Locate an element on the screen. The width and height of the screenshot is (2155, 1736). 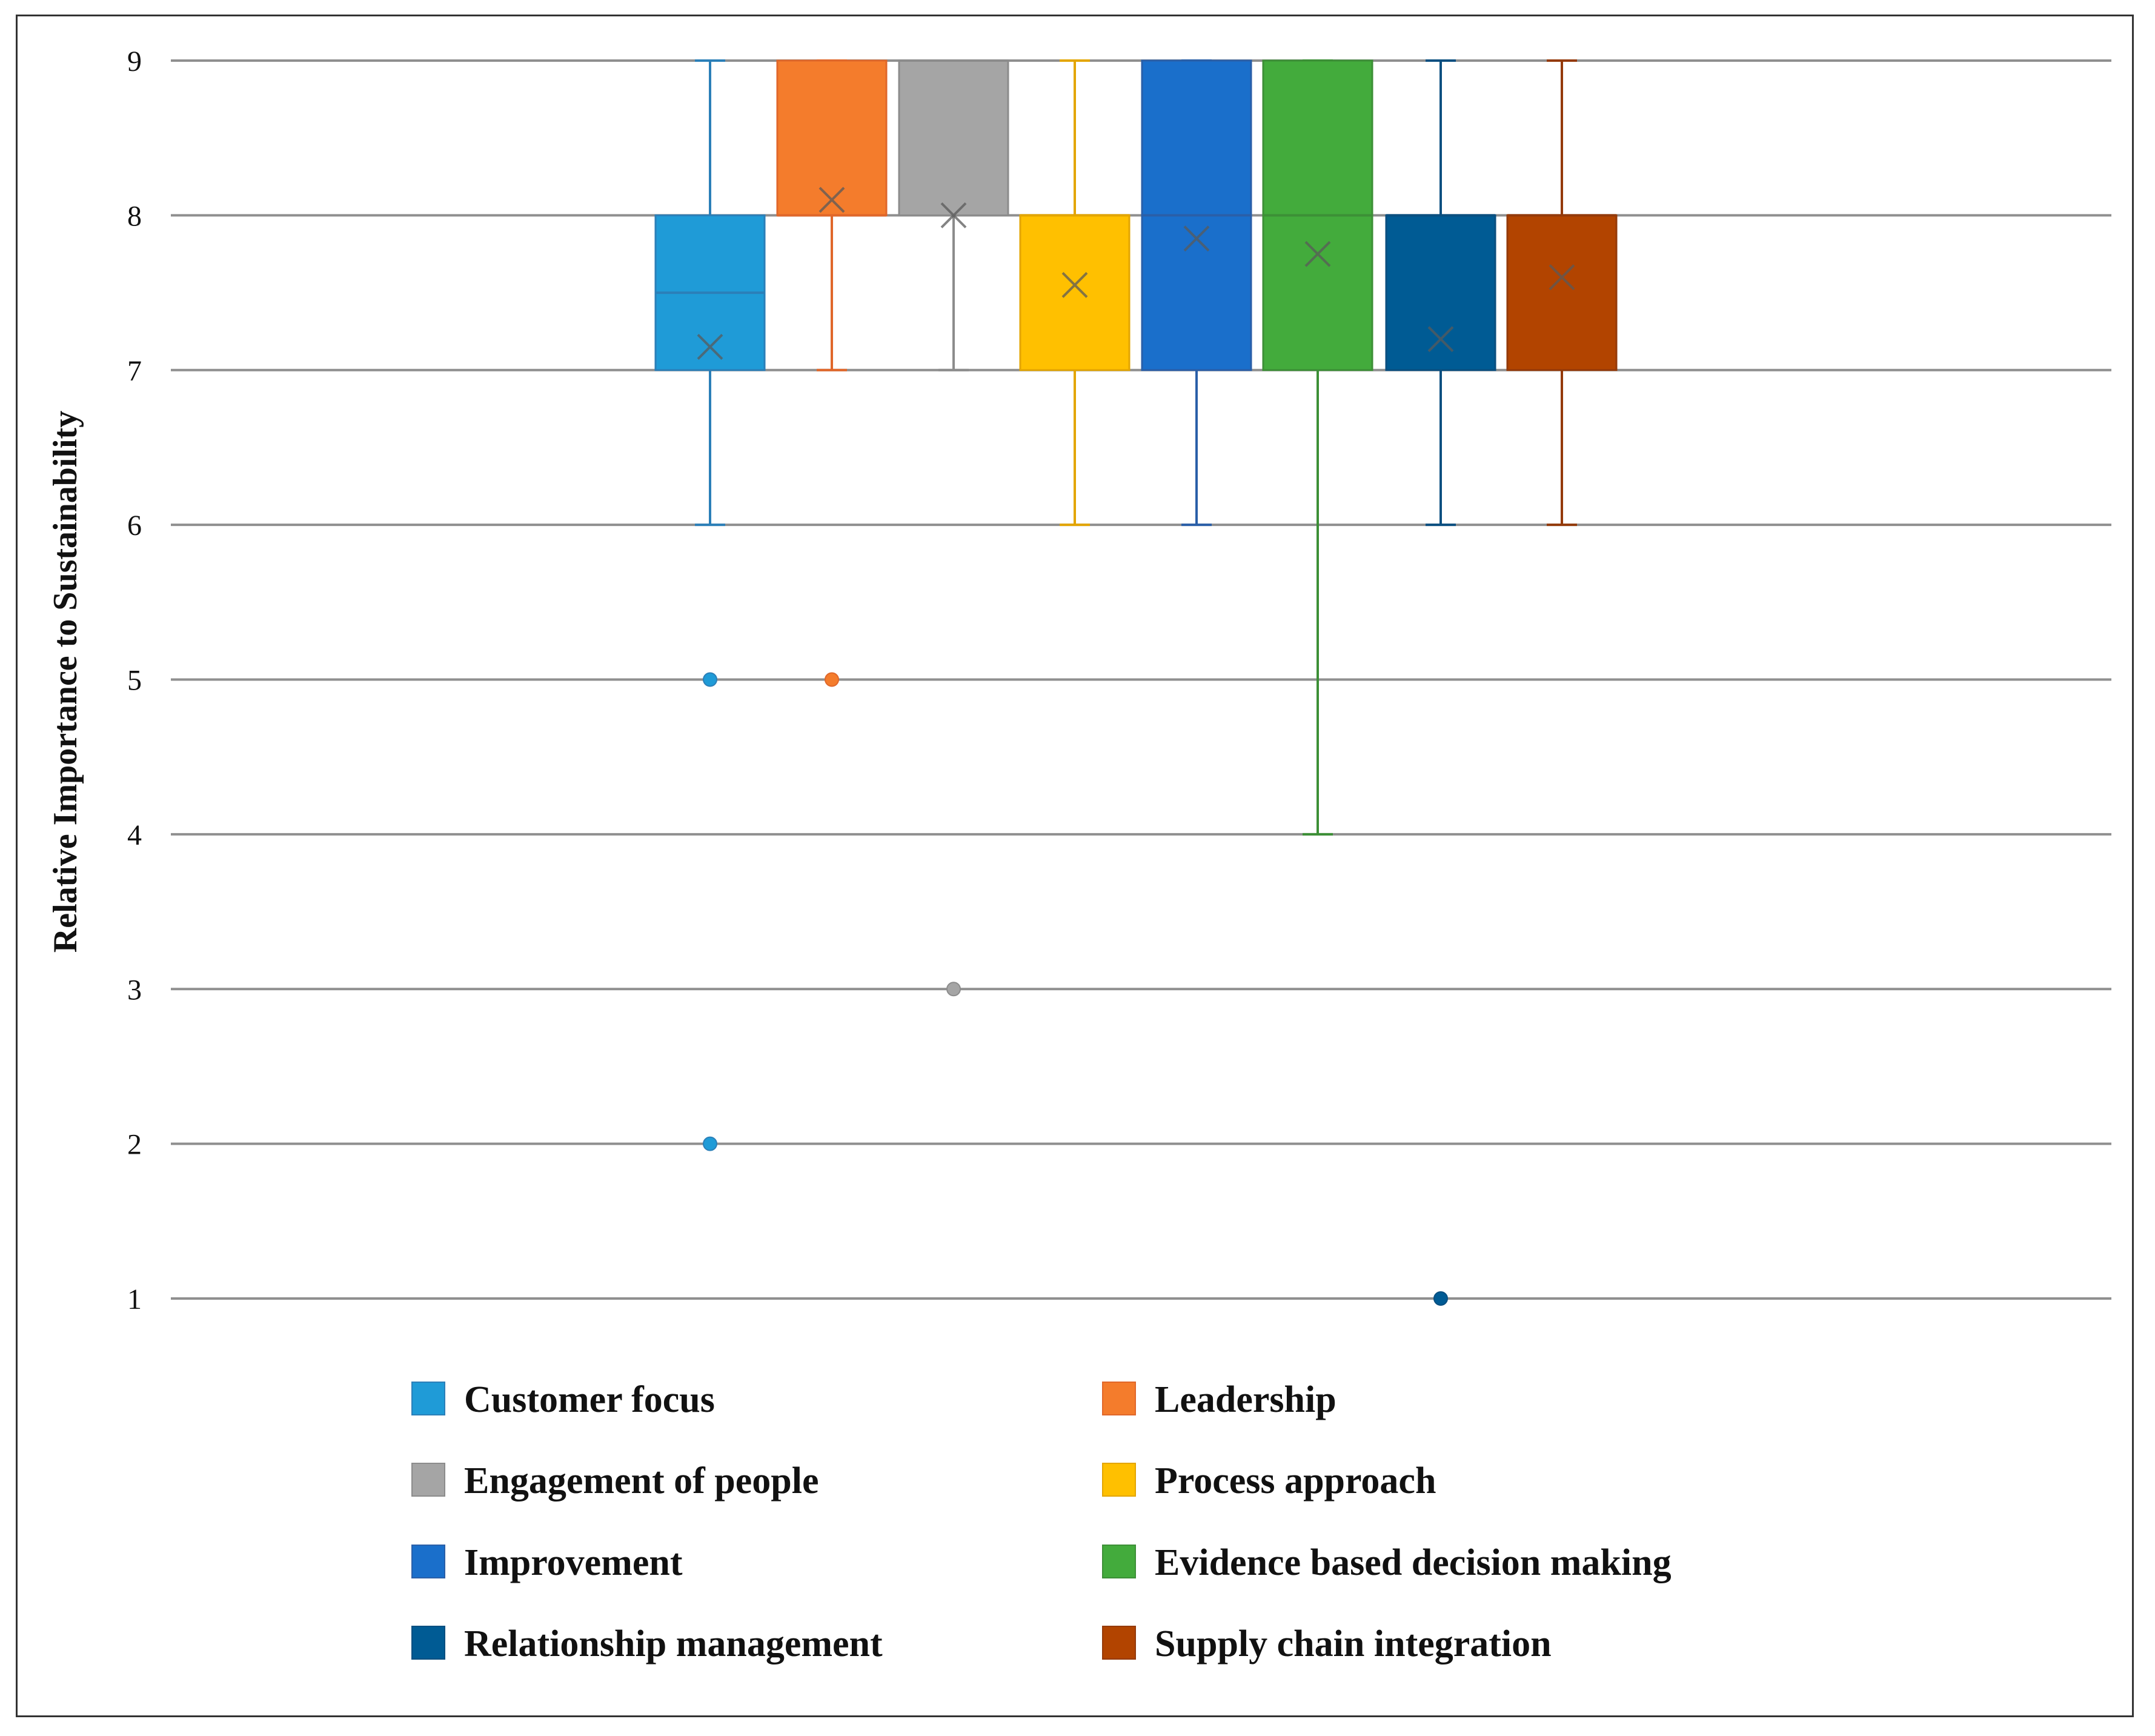
legend-item: Process approach is located at coordinates (1269, 1481).